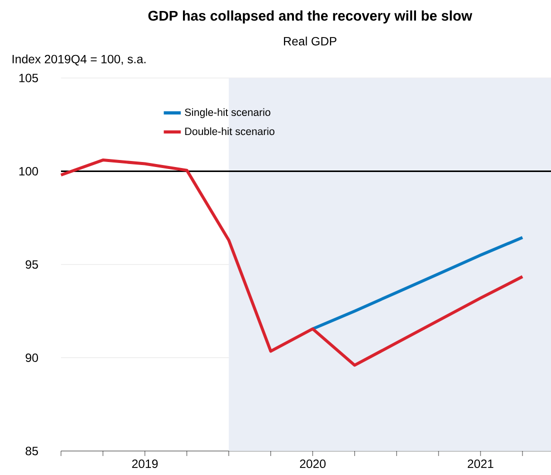 The image size is (551, 475). What do you see at coordinates (28, 78) in the screenshot?
I see `y-tick-label: 105` at bounding box center [28, 78].